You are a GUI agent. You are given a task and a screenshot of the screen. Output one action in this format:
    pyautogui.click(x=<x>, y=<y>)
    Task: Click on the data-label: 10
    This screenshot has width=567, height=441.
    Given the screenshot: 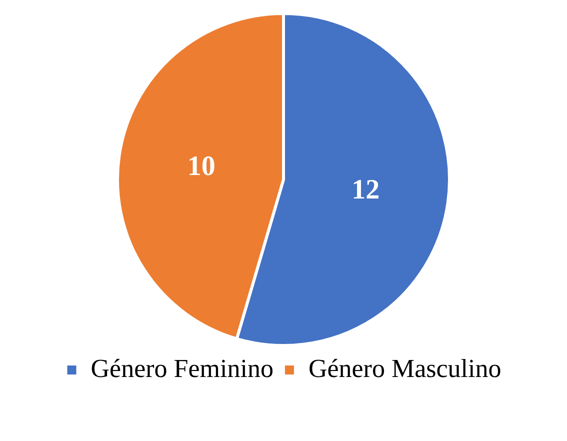 What is the action you would take?
    pyautogui.click(x=201, y=166)
    